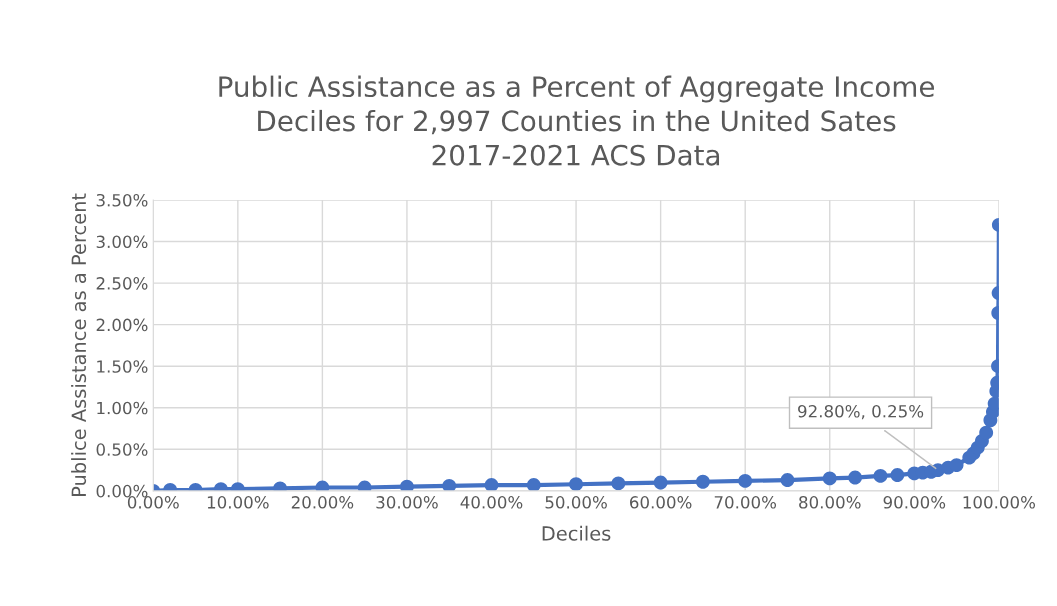  Describe the element at coordinates (830, 502) in the screenshot. I see `x-tick-label: 80.00%` at that location.